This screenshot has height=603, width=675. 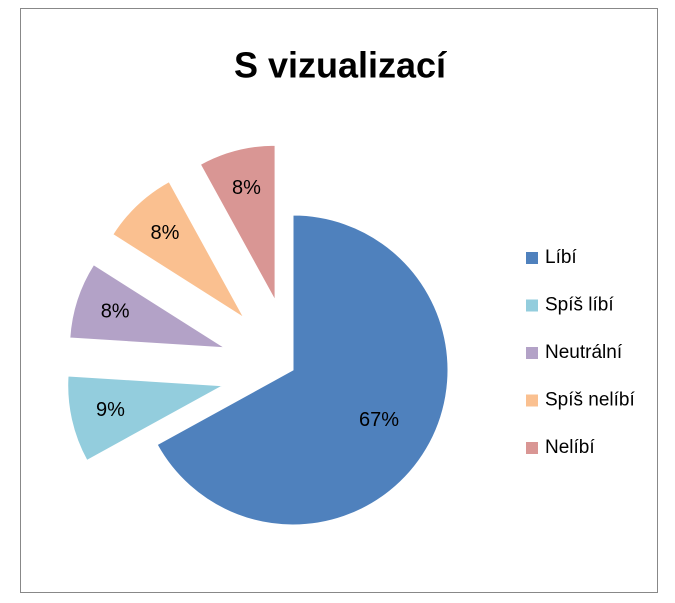 I want to click on legend-label: Spíš nelíbí, so click(x=590, y=400).